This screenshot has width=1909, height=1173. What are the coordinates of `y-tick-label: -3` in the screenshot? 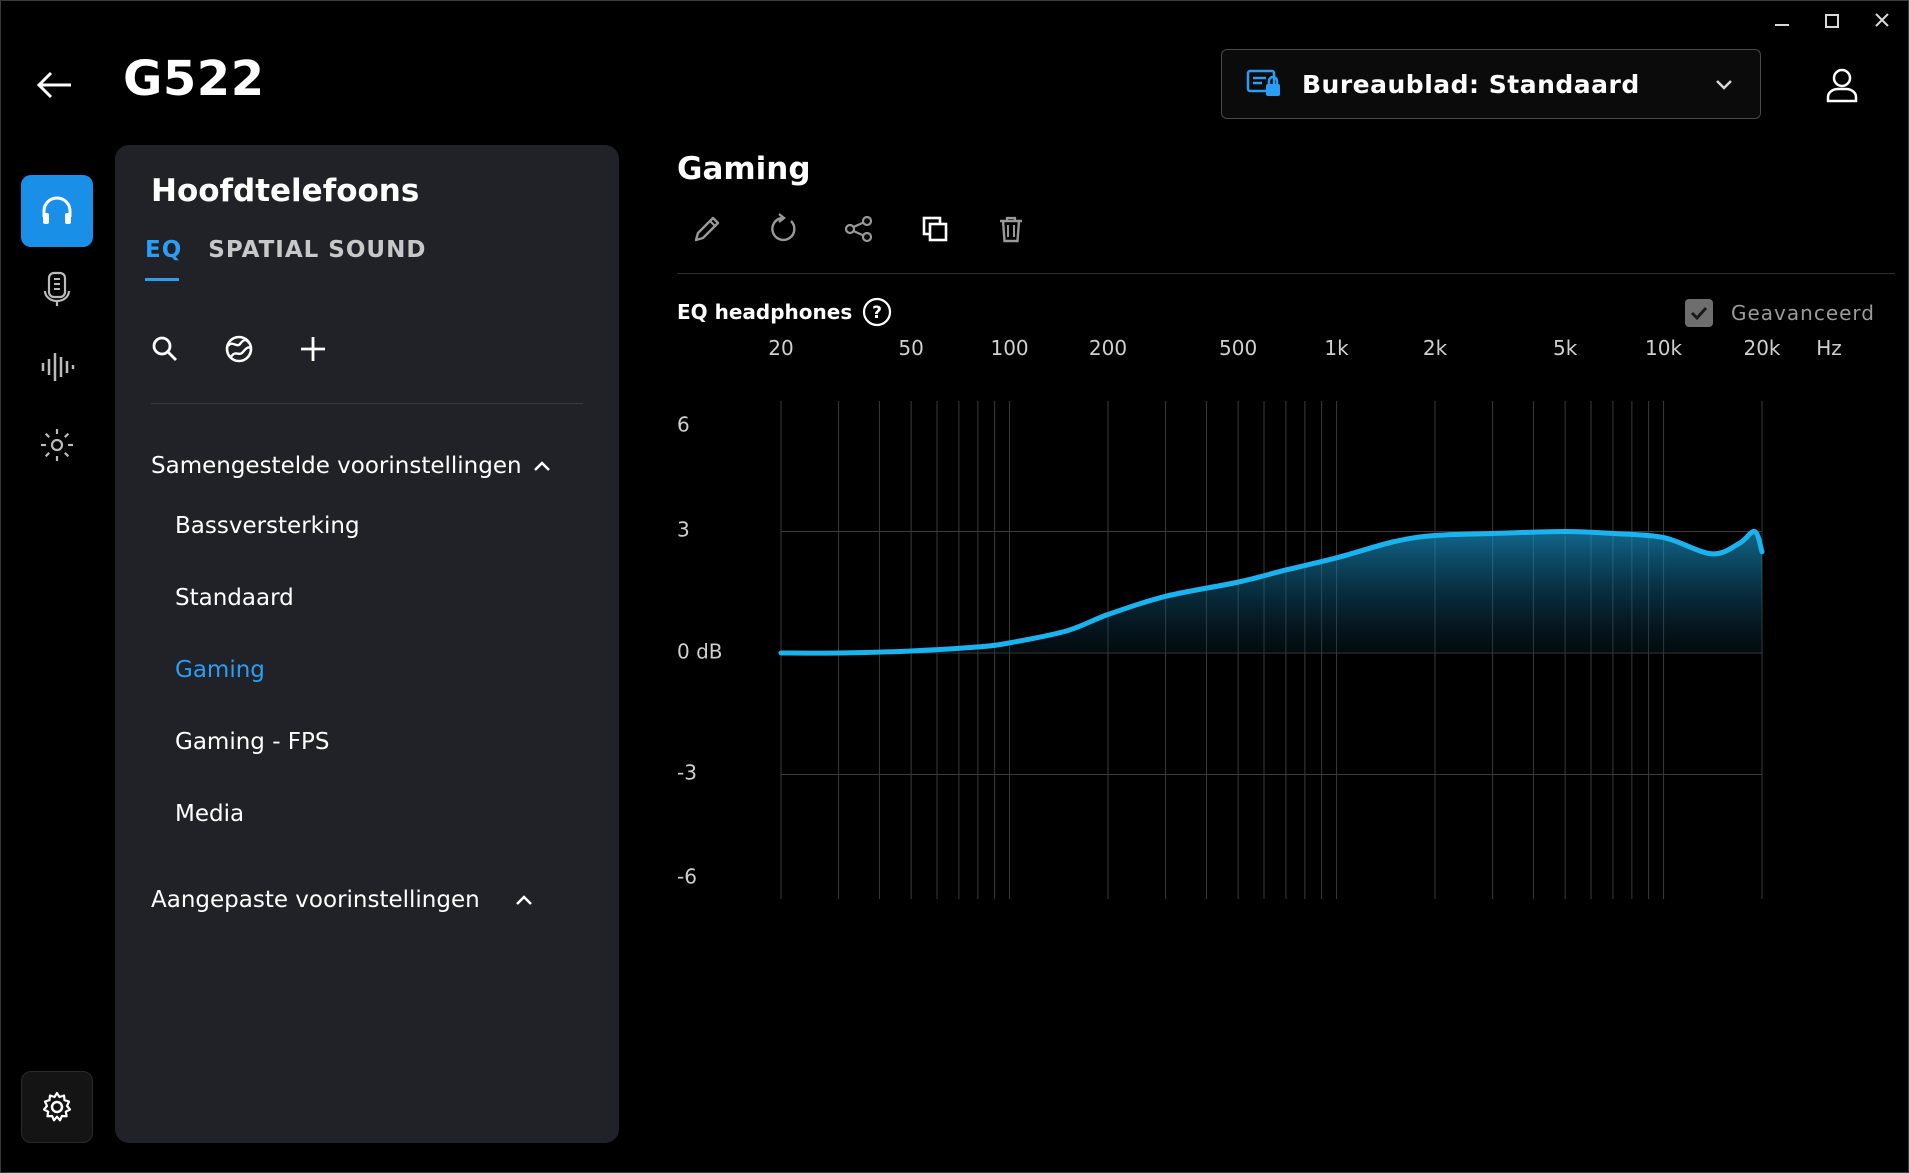 It's located at (687, 773).